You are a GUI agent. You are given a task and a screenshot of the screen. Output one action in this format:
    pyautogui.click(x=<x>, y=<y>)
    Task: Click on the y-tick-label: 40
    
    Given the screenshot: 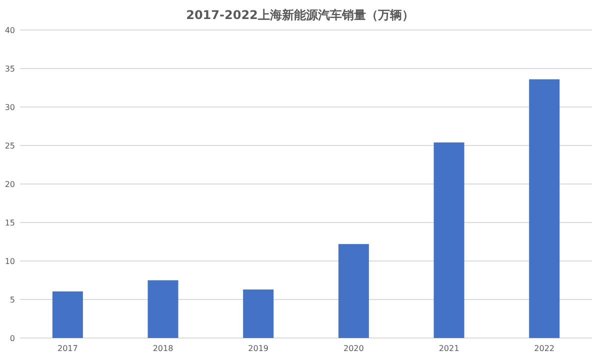 What is the action you would take?
    pyautogui.click(x=9, y=30)
    